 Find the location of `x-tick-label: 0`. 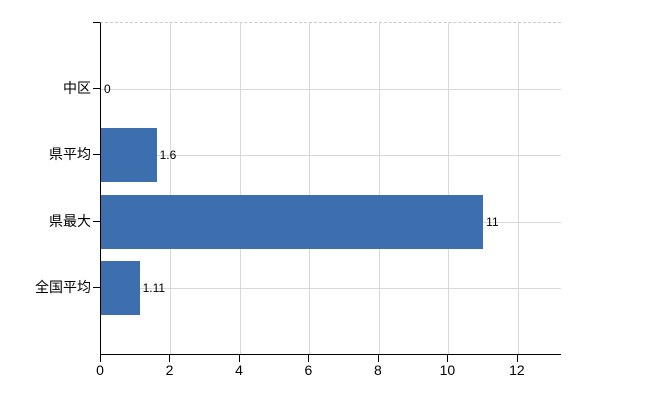

x-tick-label: 0 is located at coordinates (100, 370).